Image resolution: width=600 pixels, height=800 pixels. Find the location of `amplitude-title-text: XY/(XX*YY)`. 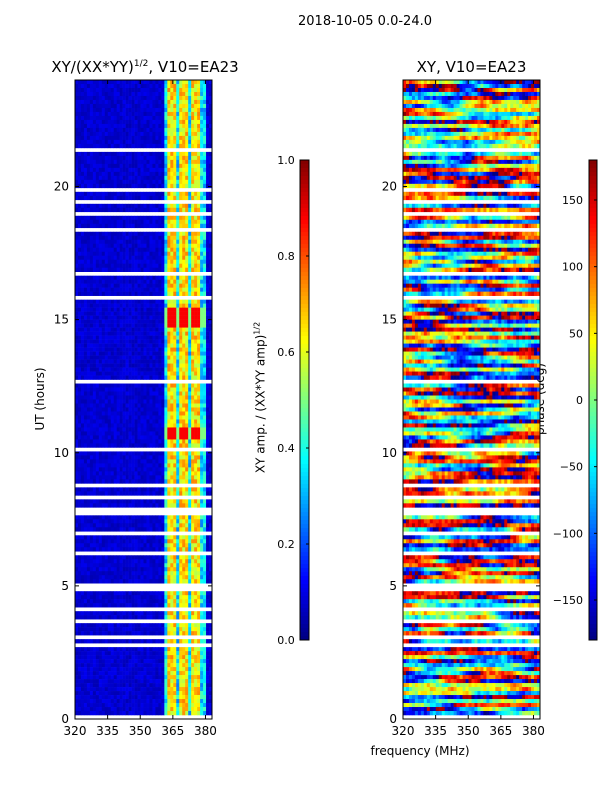

amplitude-title-text: XY/(XX*YY) is located at coordinates (92, 67).